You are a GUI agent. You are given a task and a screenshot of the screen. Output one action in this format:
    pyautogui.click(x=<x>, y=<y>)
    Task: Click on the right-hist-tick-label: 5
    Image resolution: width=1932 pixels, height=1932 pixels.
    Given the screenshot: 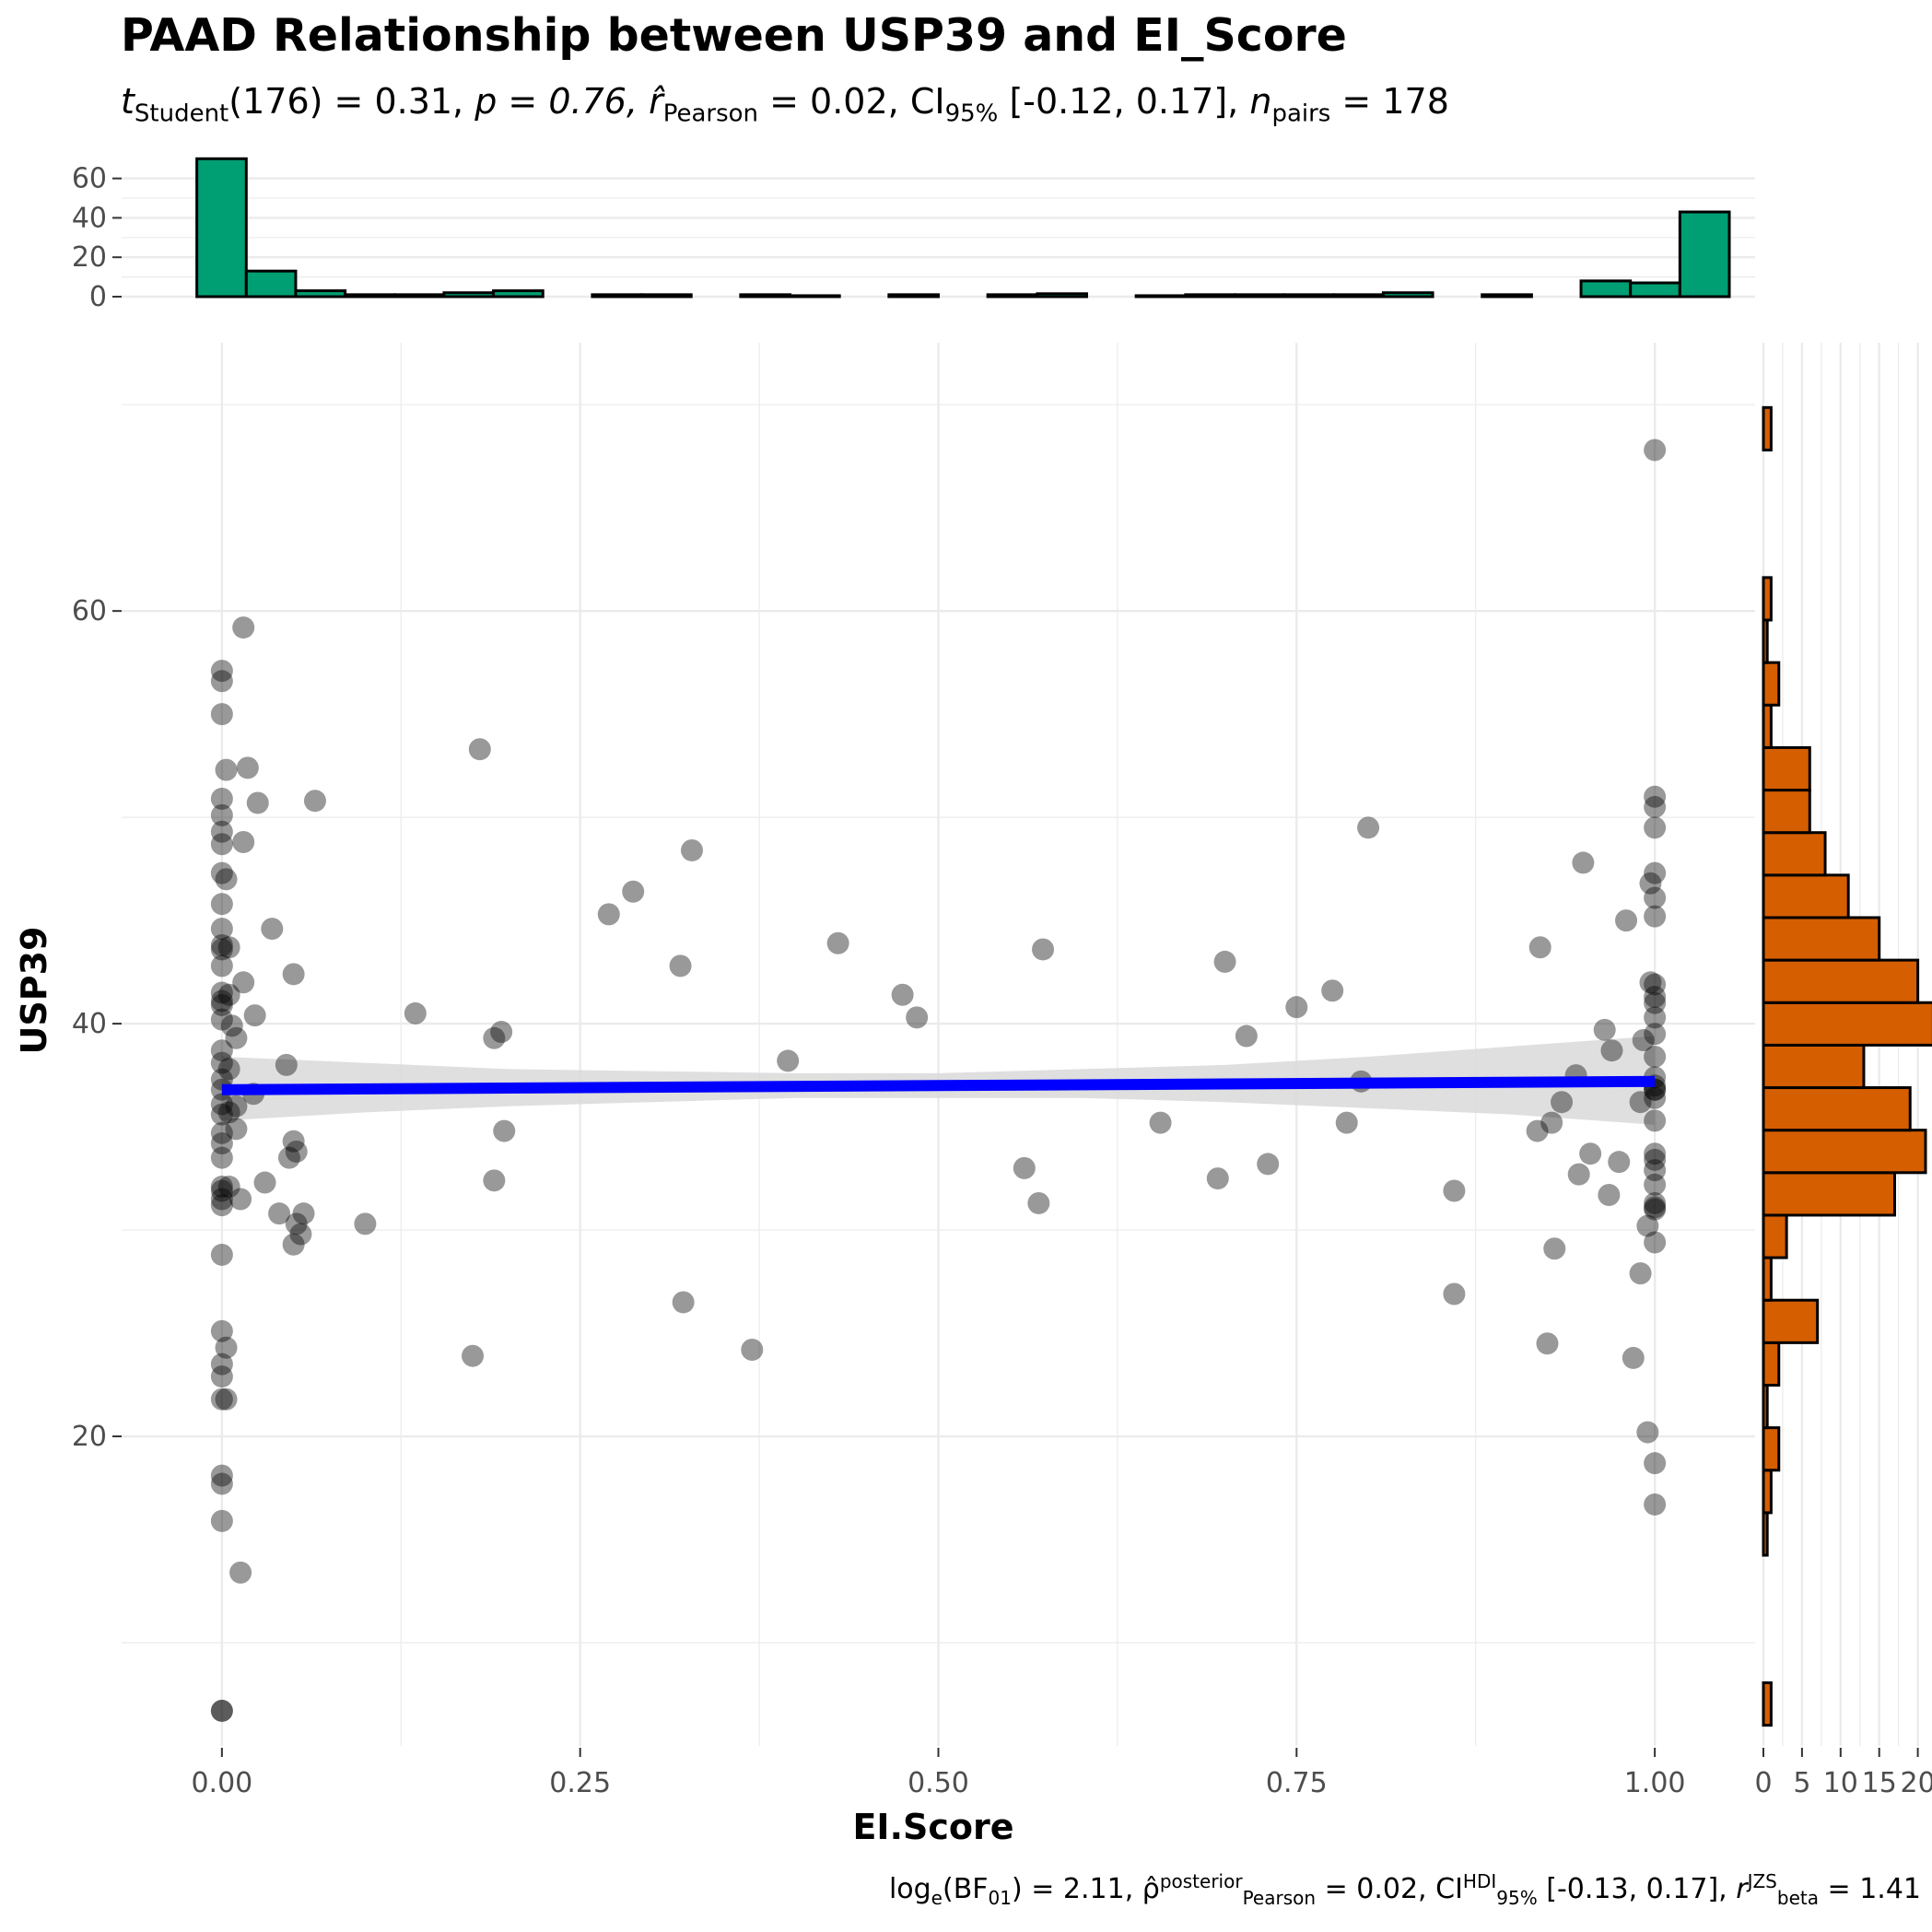 What is the action you would take?
    pyautogui.click(x=1801, y=1783)
    